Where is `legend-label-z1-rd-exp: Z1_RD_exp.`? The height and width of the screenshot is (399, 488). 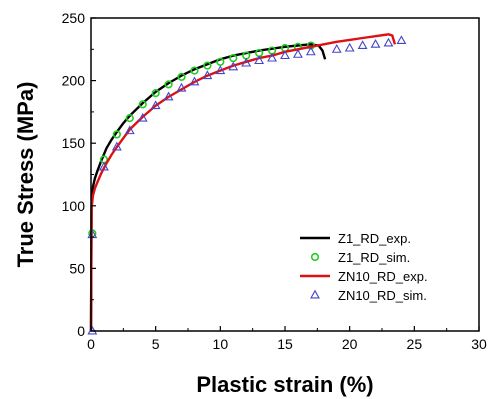 legend-label-z1-rd-exp: Z1_RD_exp. is located at coordinates (374, 238).